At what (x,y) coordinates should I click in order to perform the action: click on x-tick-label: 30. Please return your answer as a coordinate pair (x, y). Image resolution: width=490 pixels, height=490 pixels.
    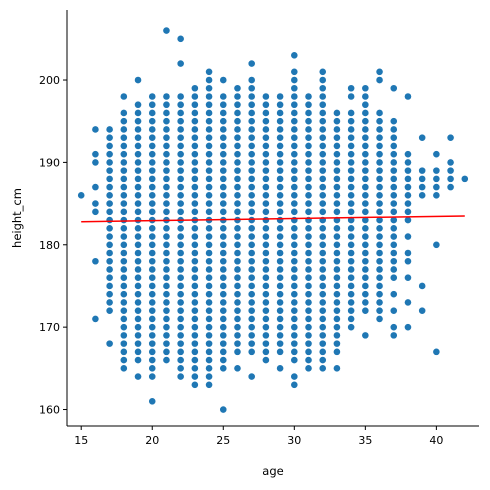
    Looking at the image, I should click on (294, 440).